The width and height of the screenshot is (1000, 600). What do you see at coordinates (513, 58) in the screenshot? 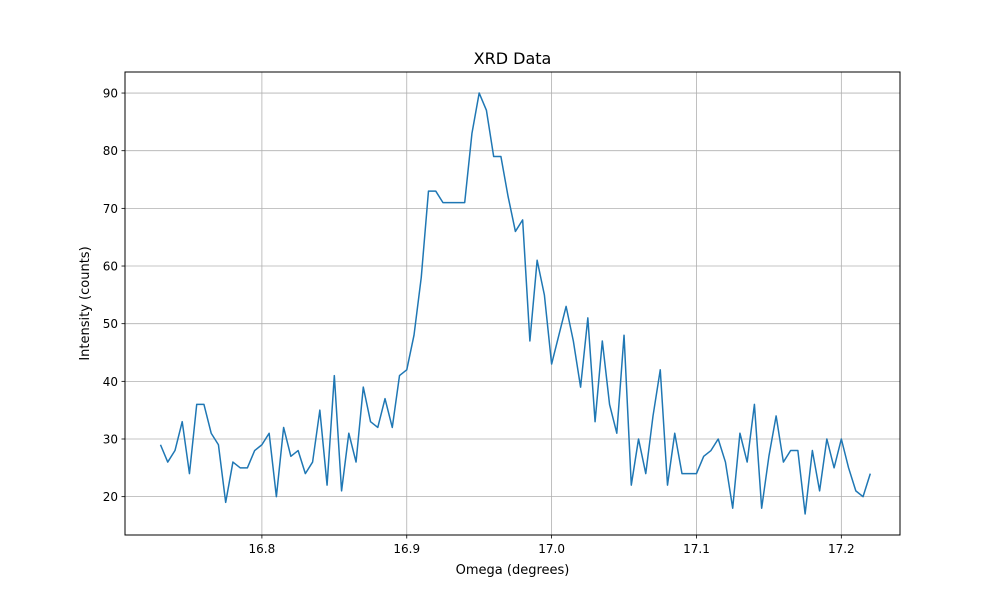
I see `chart-title: XRD Data` at bounding box center [513, 58].